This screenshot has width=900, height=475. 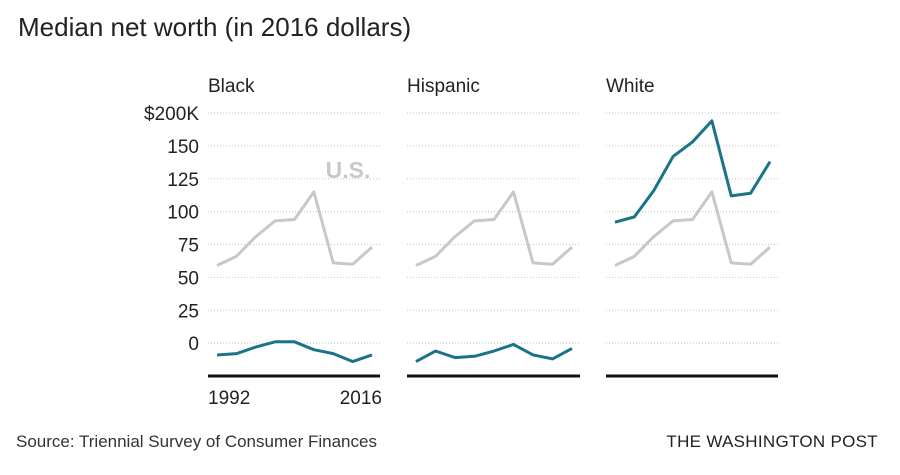 I want to click on x-tick-label: 2016, so click(x=361, y=398).